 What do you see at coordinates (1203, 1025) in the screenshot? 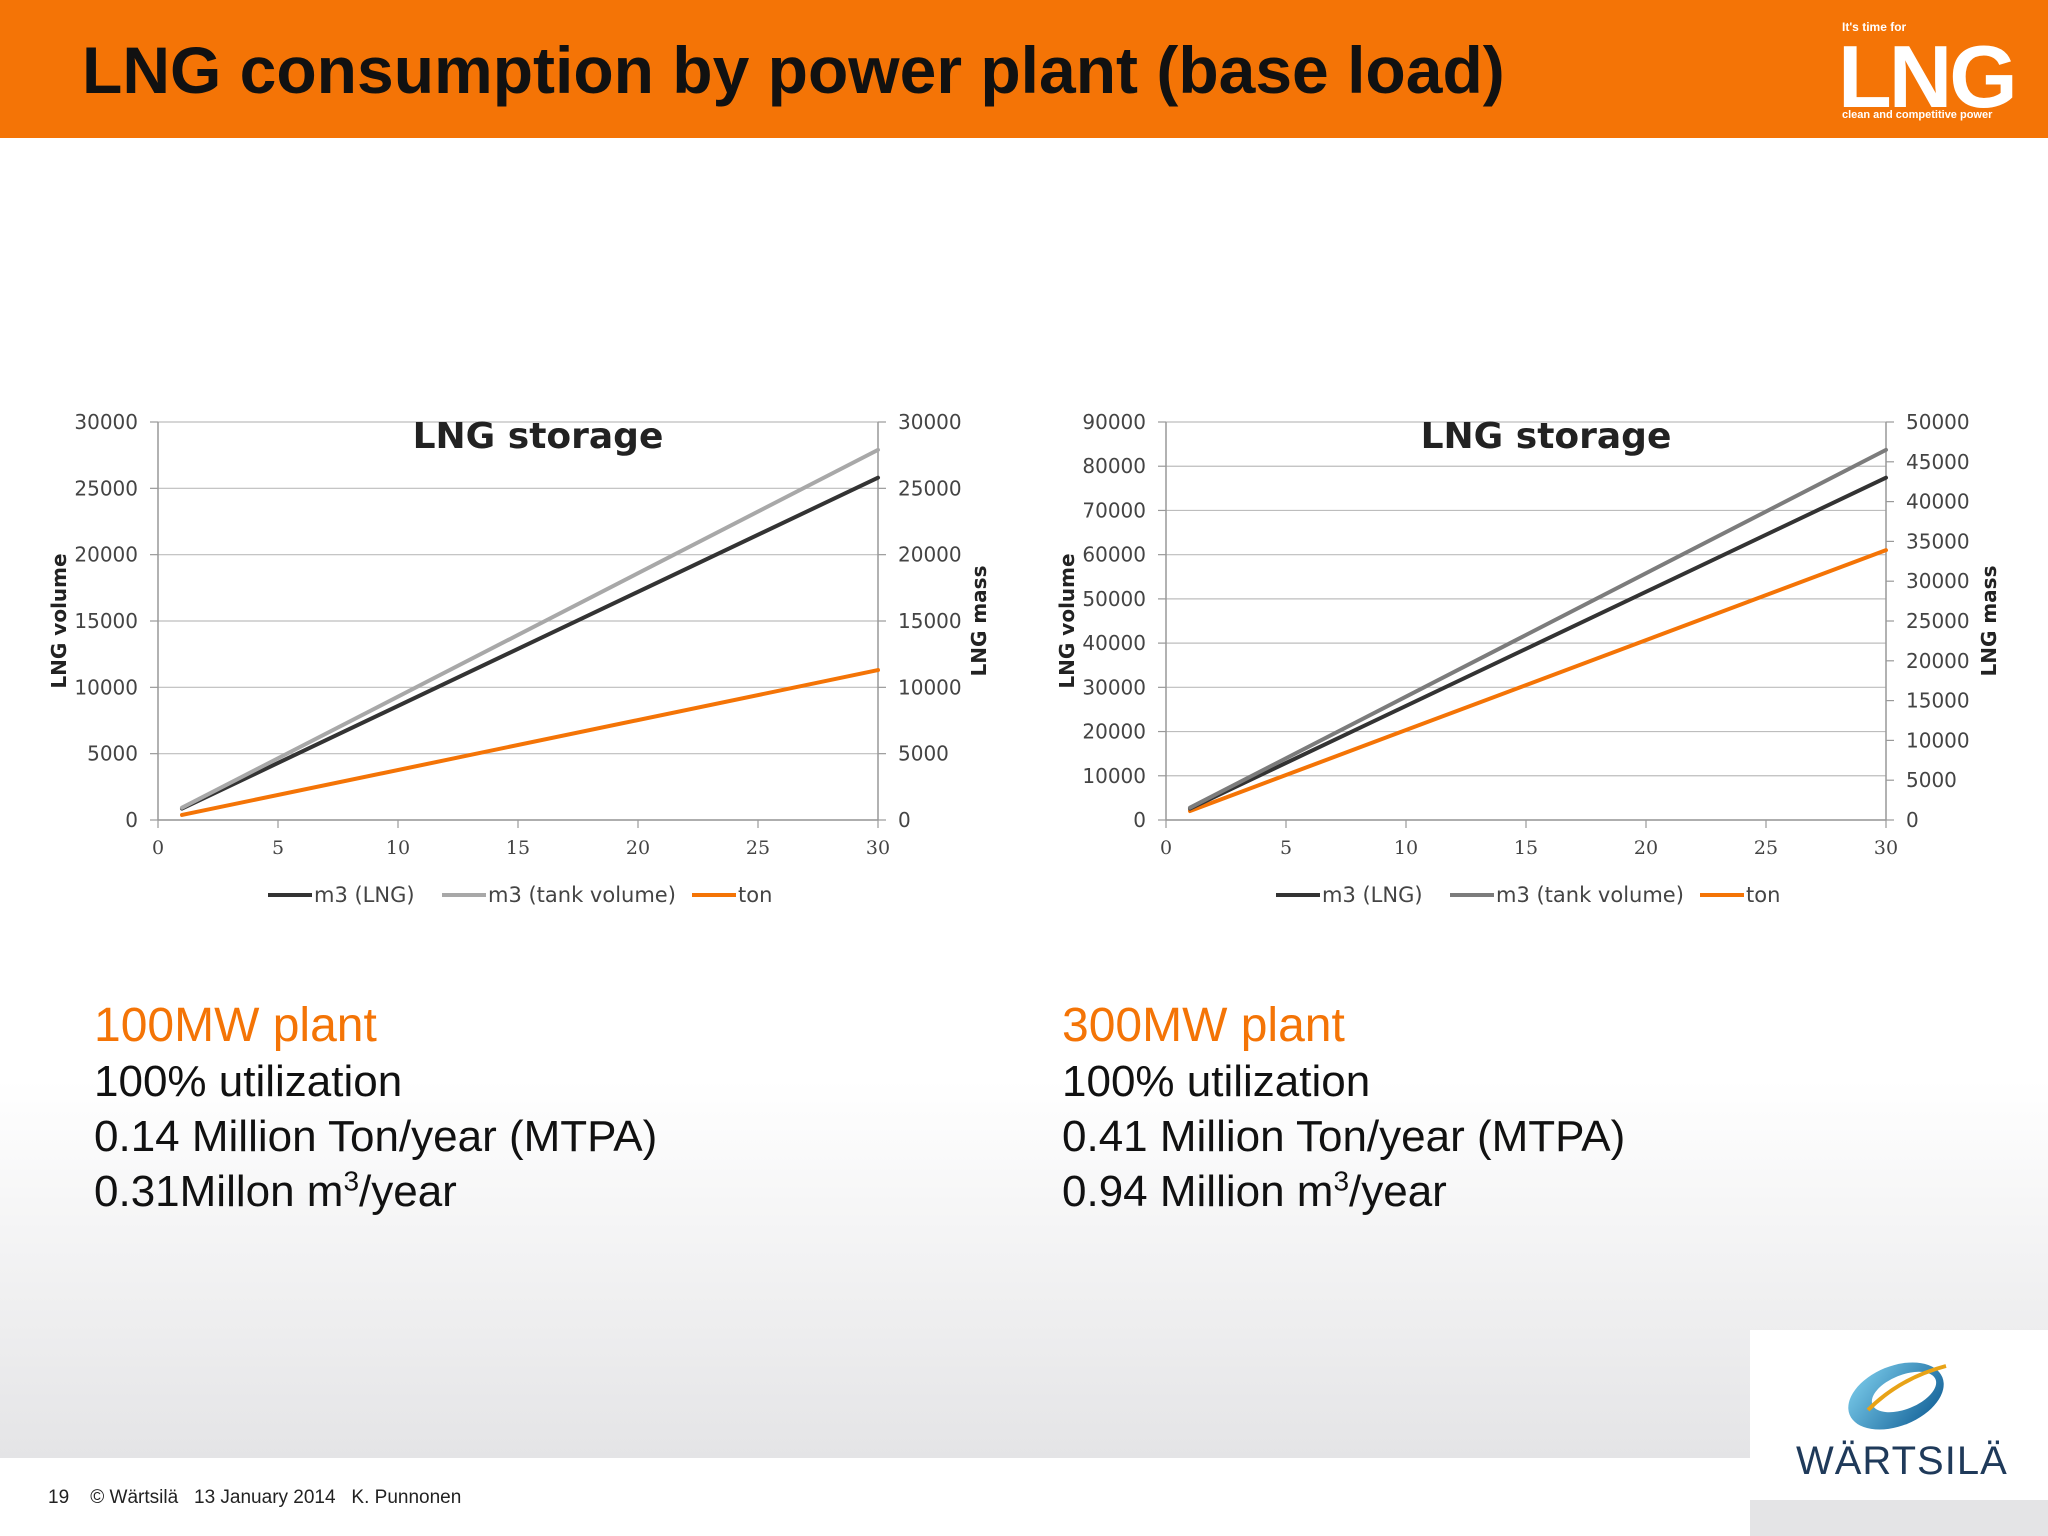
I see `plant-title: 300MW plant` at bounding box center [1203, 1025].